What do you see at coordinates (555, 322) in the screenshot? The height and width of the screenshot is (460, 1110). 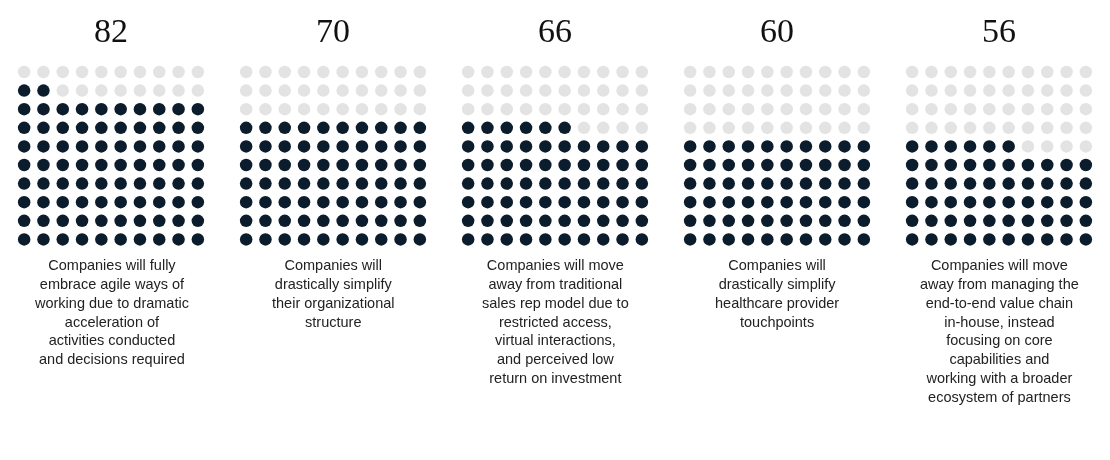 I see `category-label: Companies will move away from traditional sales rep model due to restricted access, virtual interactions, and perceived low return on investment` at bounding box center [555, 322].